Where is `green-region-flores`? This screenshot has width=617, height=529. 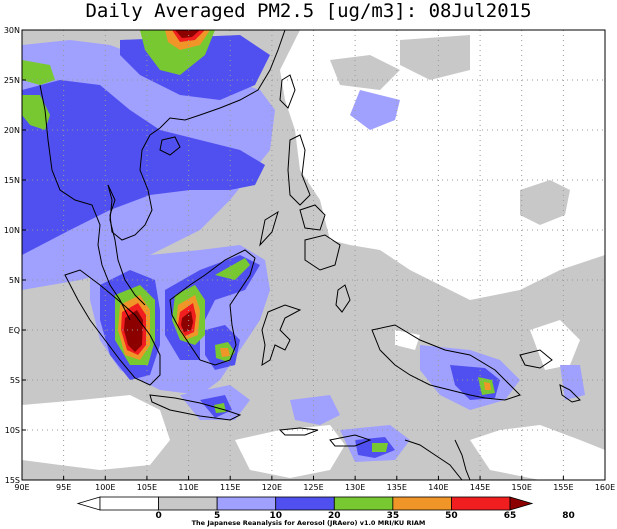
green-region-flores is located at coordinates (380, 447).